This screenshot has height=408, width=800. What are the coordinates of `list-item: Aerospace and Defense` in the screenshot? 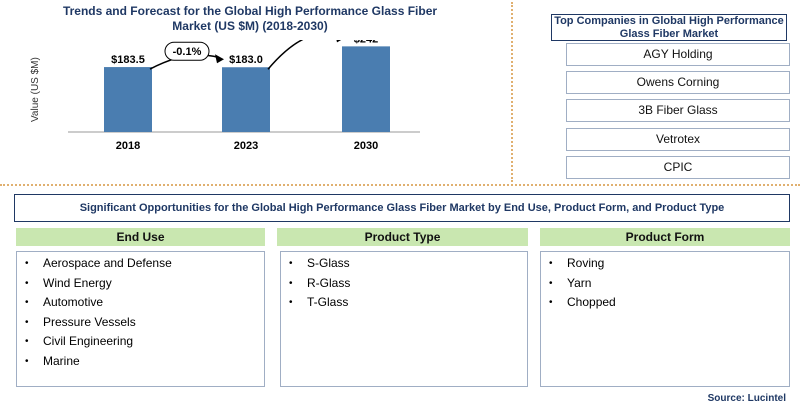 It's located at (140, 264).